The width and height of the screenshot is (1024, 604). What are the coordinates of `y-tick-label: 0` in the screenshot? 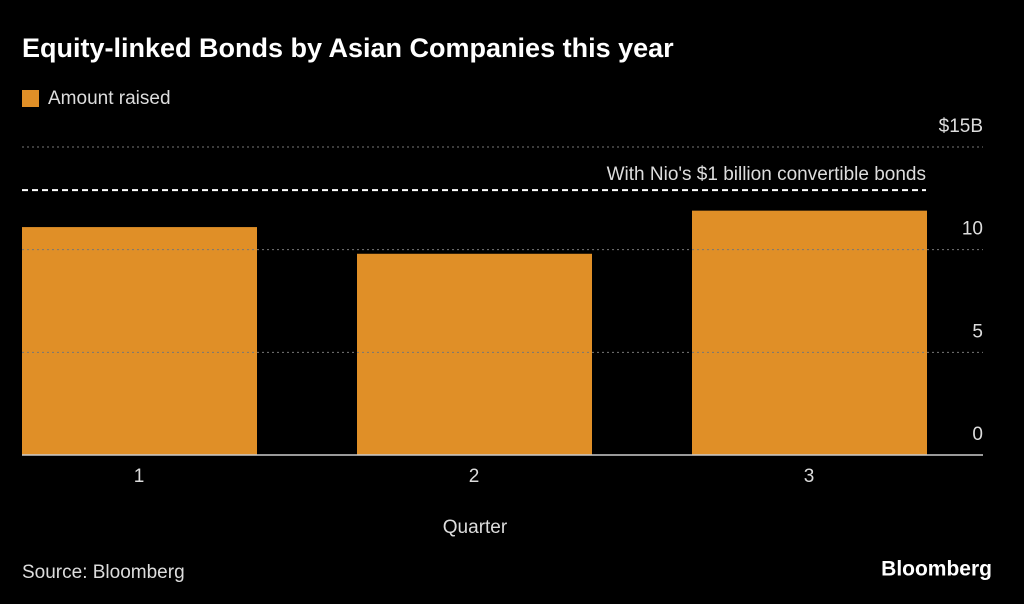 It's located at (977, 434).